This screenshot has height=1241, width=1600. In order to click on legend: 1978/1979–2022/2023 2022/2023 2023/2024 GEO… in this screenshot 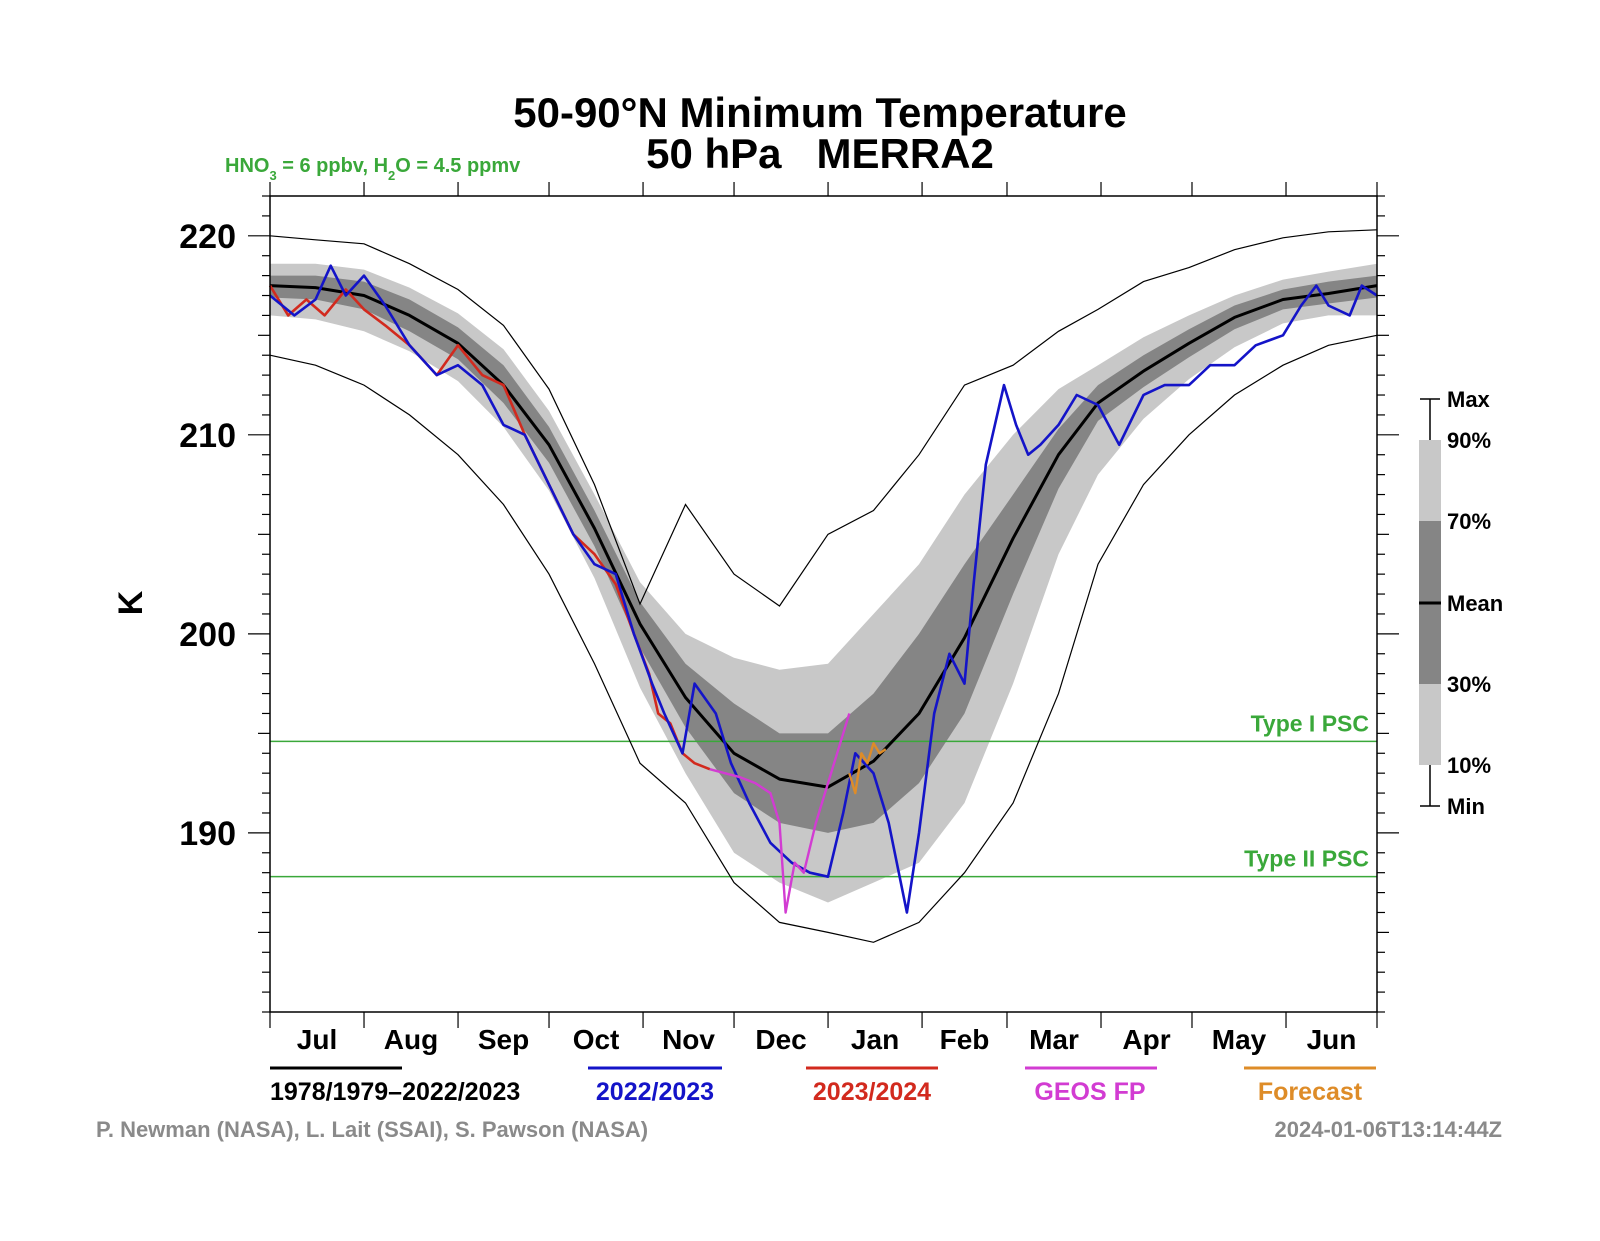, I will do `click(823, 1086)`.